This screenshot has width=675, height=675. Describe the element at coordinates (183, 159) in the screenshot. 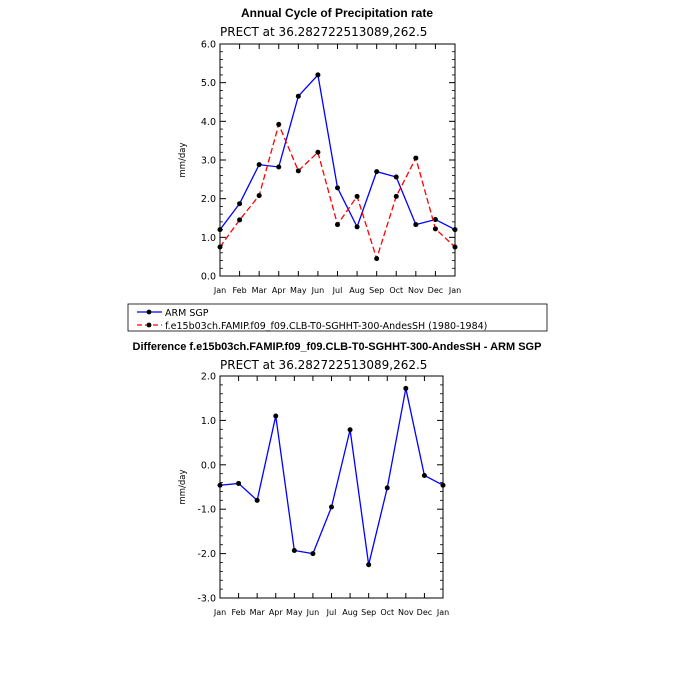

I see `top-ylabel: mm/day` at that location.